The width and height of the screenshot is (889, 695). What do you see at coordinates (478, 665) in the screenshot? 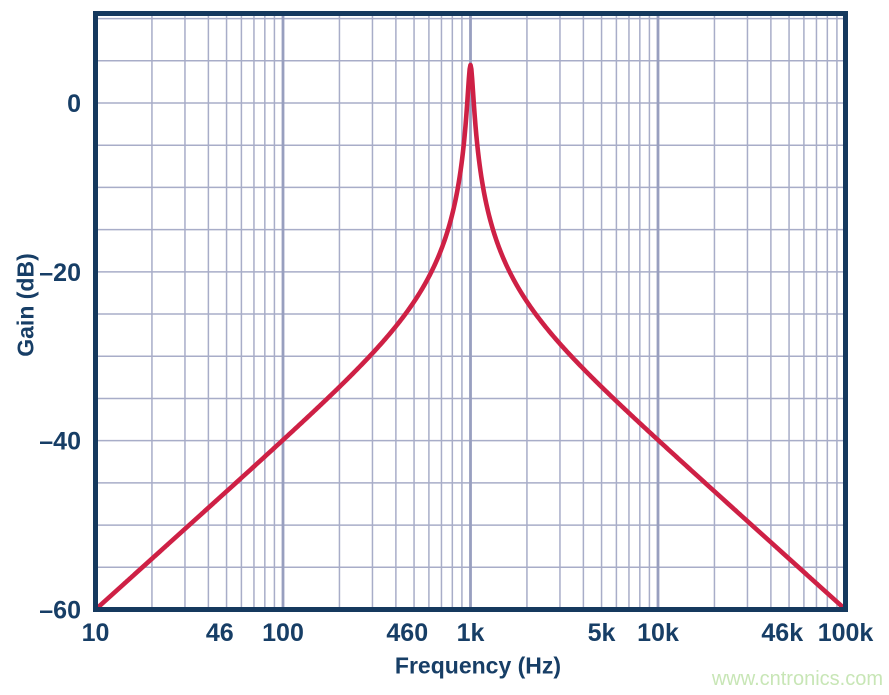
I see `x-axis-title: Frequency (Hz)` at bounding box center [478, 665].